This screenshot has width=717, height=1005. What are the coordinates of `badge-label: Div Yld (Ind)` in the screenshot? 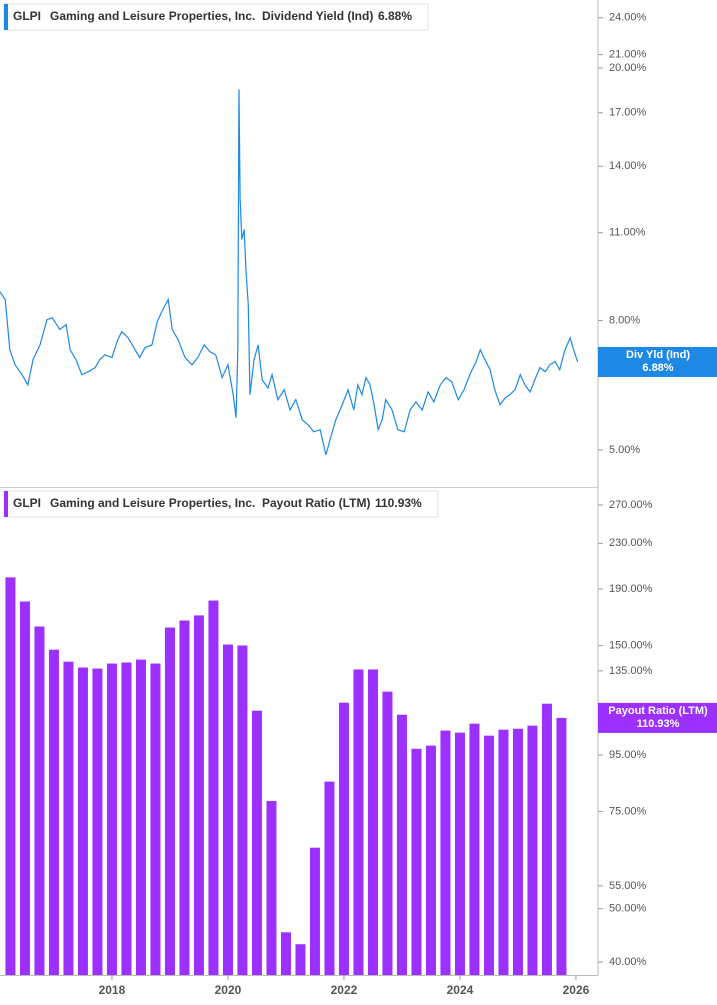 It's located at (658, 355).